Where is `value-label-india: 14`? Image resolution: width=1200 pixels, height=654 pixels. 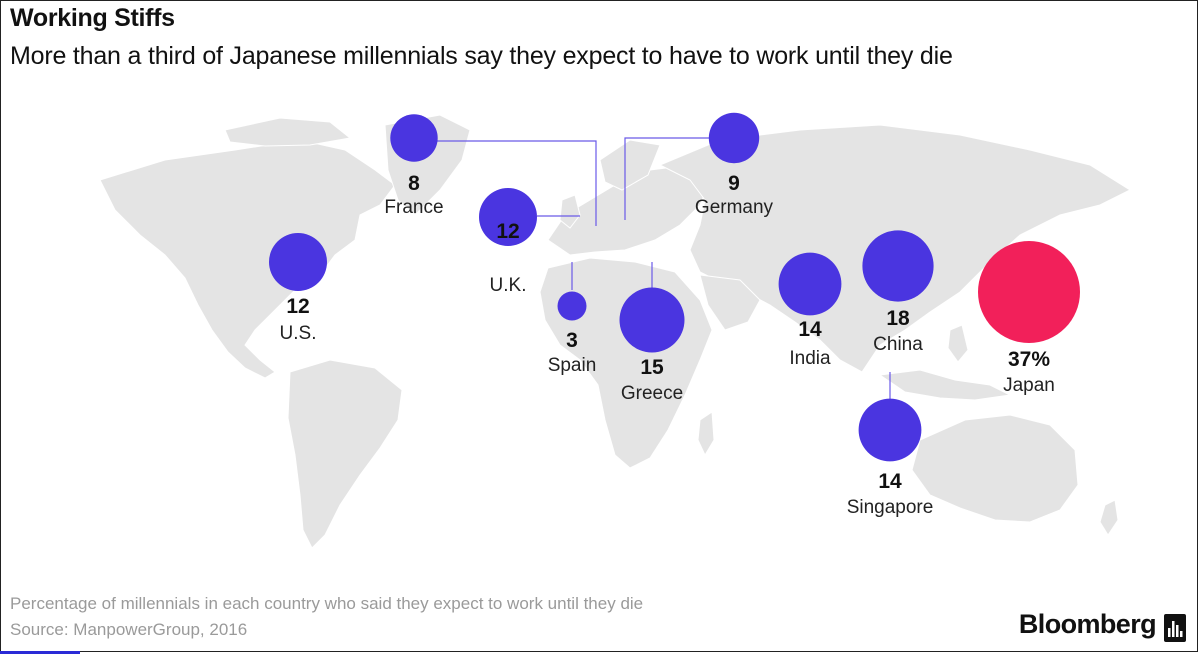
value-label-india: 14 is located at coordinates (810, 329).